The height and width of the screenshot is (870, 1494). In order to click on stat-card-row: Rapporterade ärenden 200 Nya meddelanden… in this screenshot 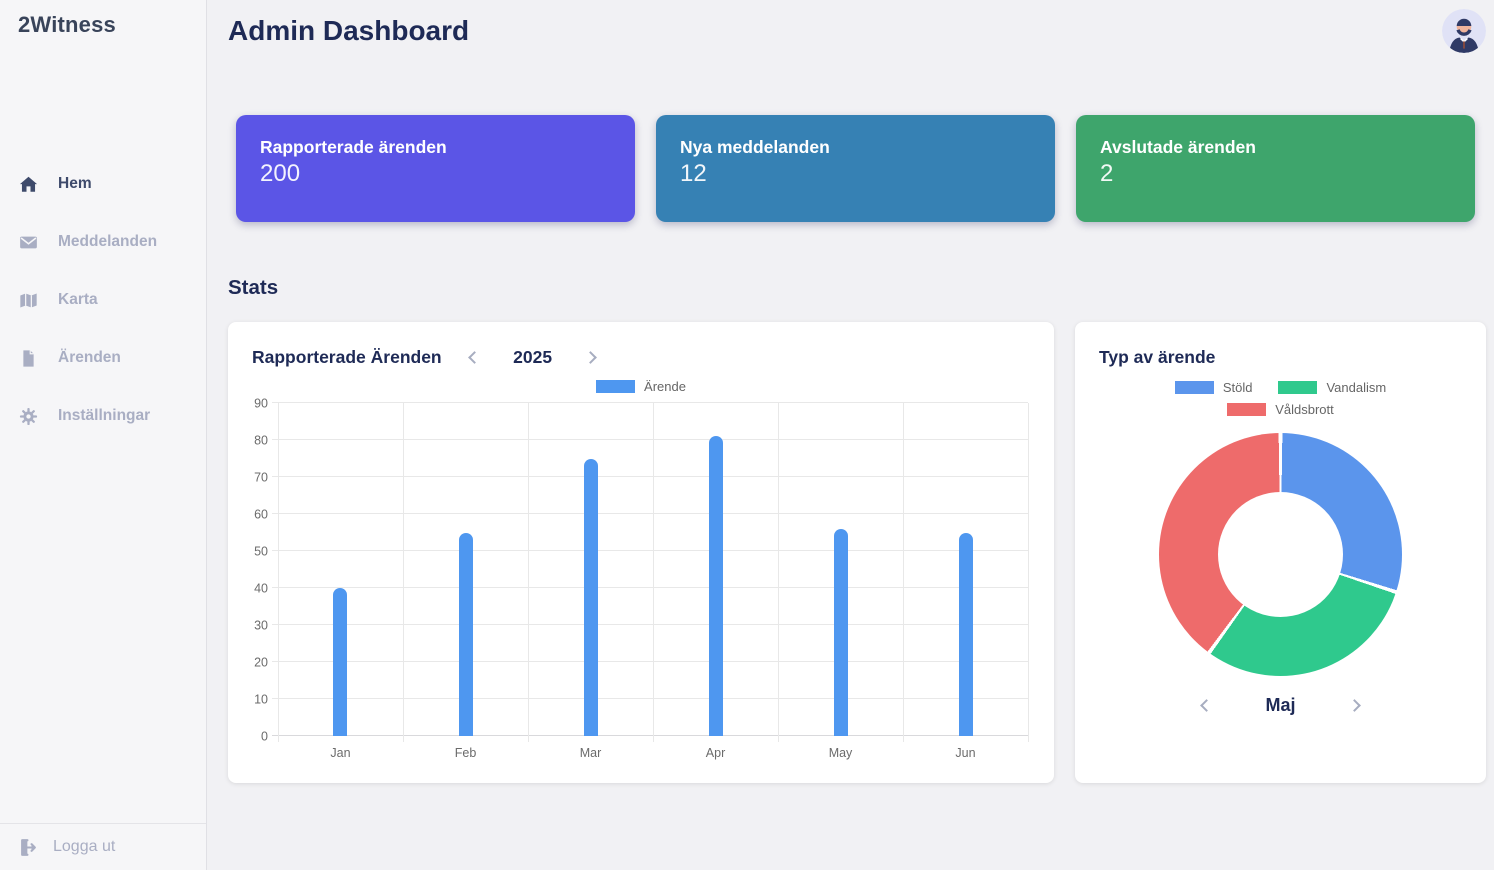, I will do `click(861, 168)`.